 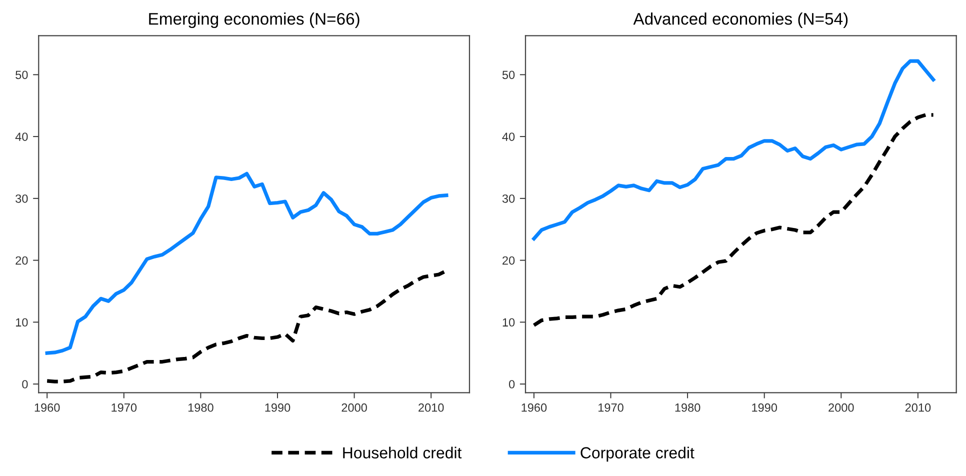 What do you see at coordinates (637, 454) in the screenshot?
I see `legend-label: Corporate credit` at bounding box center [637, 454].